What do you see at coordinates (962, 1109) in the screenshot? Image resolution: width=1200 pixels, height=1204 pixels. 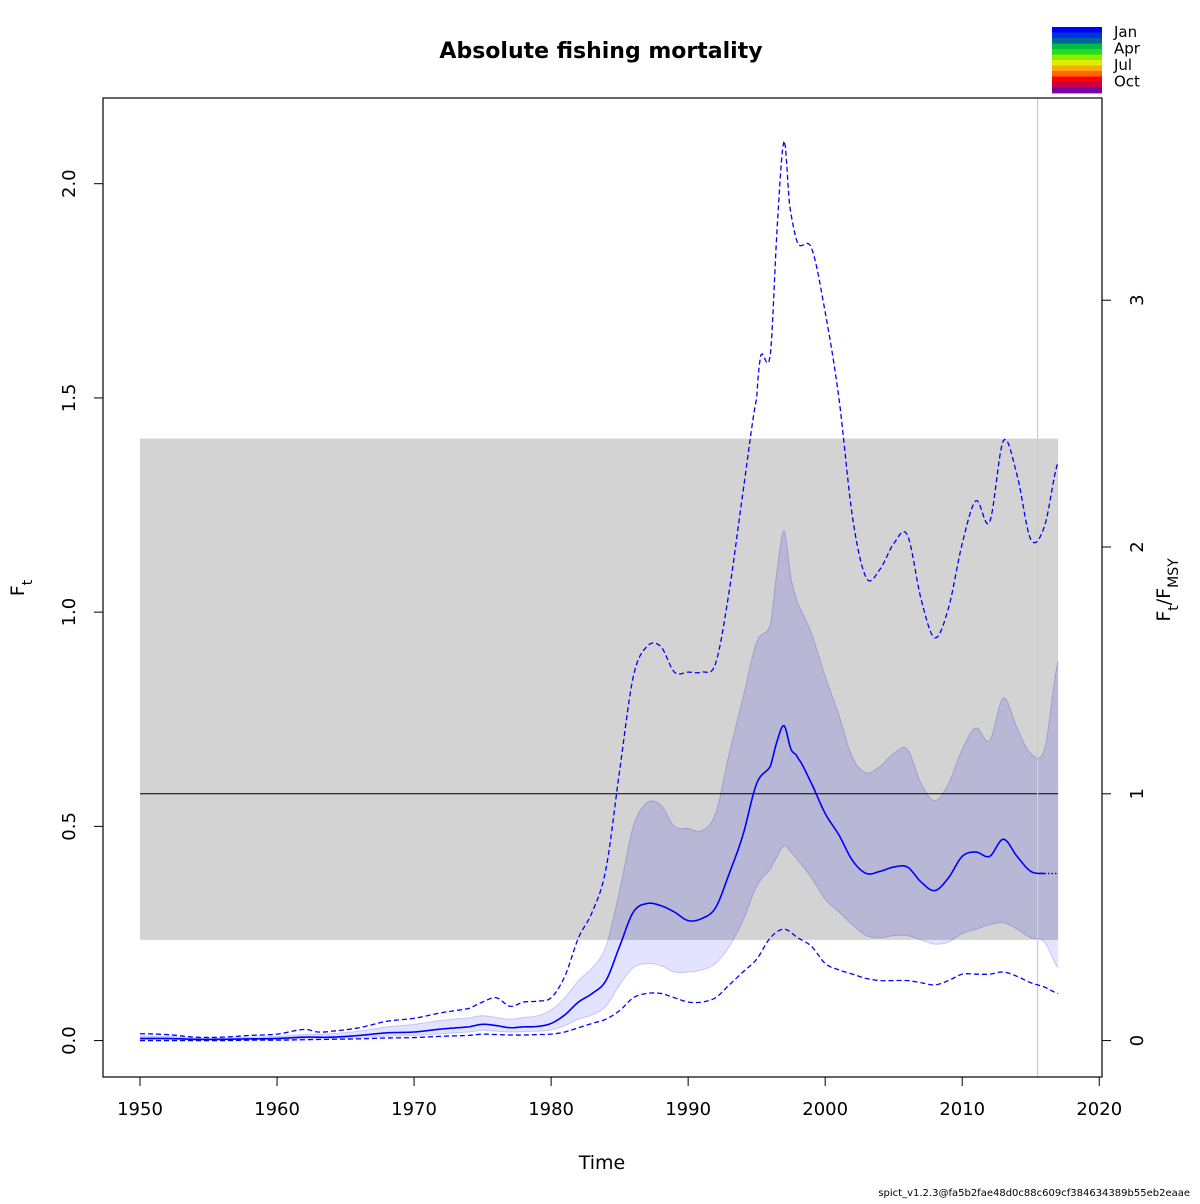 I see `x-tick-label: 2010` at bounding box center [962, 1109].